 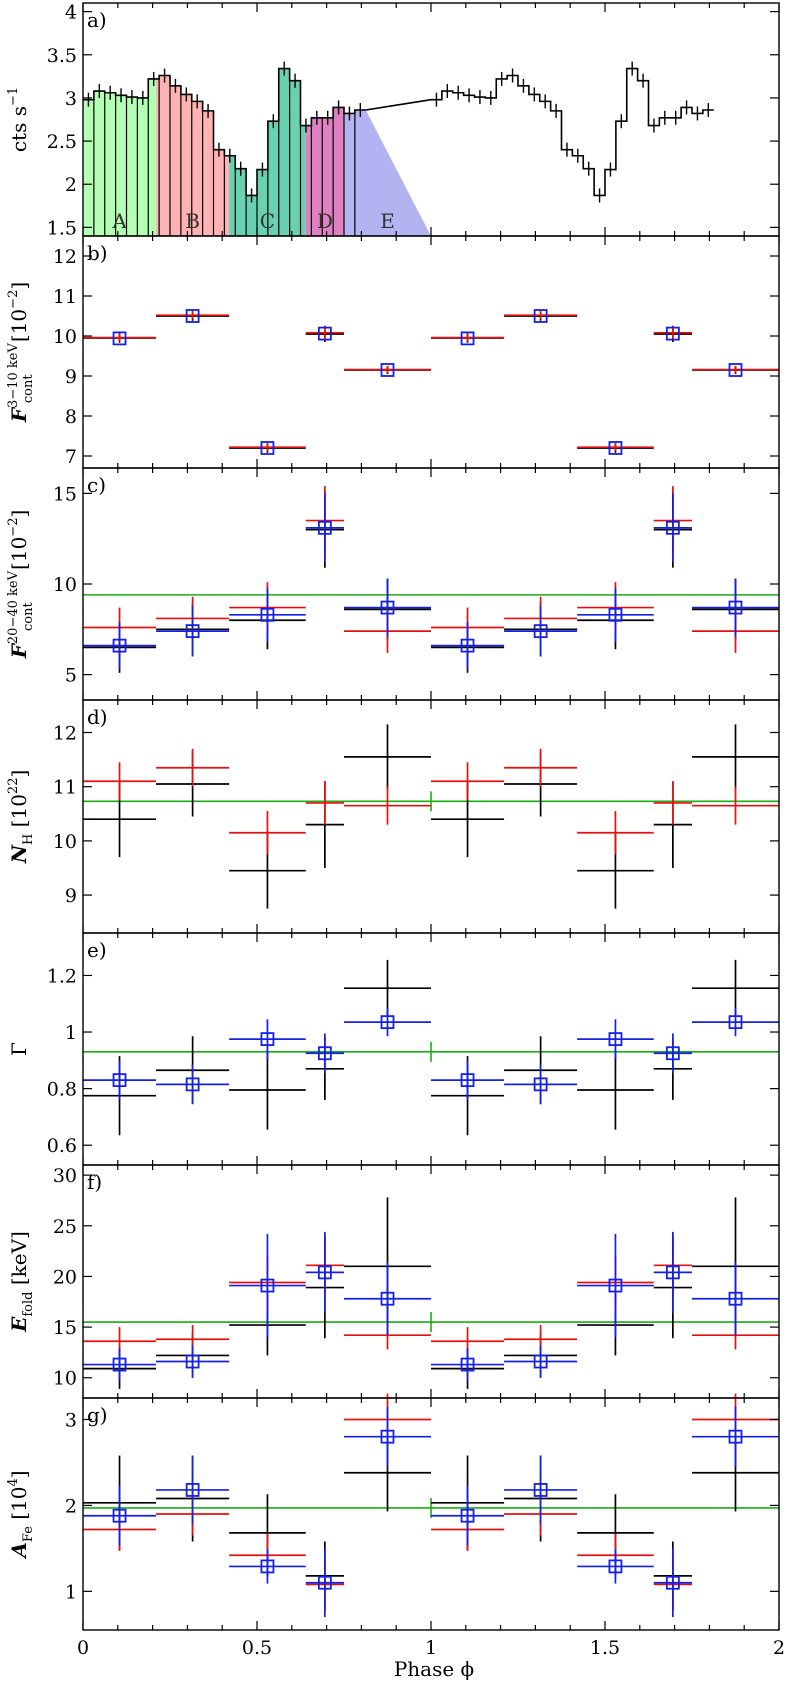 What do you see at coordinates (21, 1514) in the screenshot?
I see `y-axis-title-g: AFe [104]` at bounding box center [21, 1514].